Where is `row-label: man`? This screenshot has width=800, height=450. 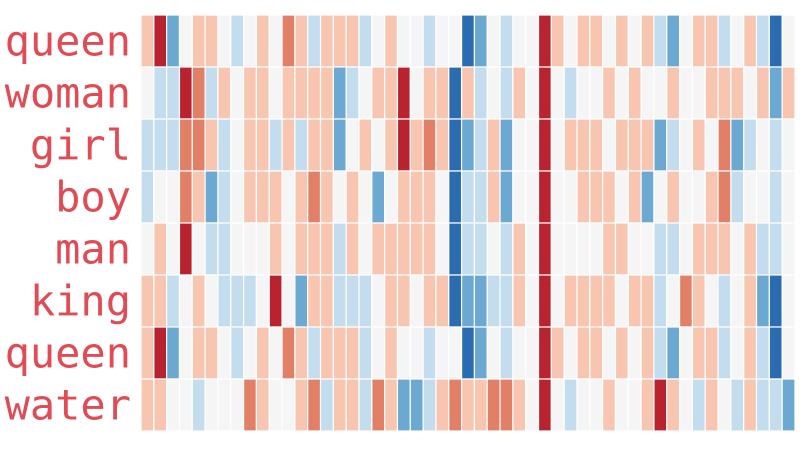 row-label: man is located at coordinates (93, 249).